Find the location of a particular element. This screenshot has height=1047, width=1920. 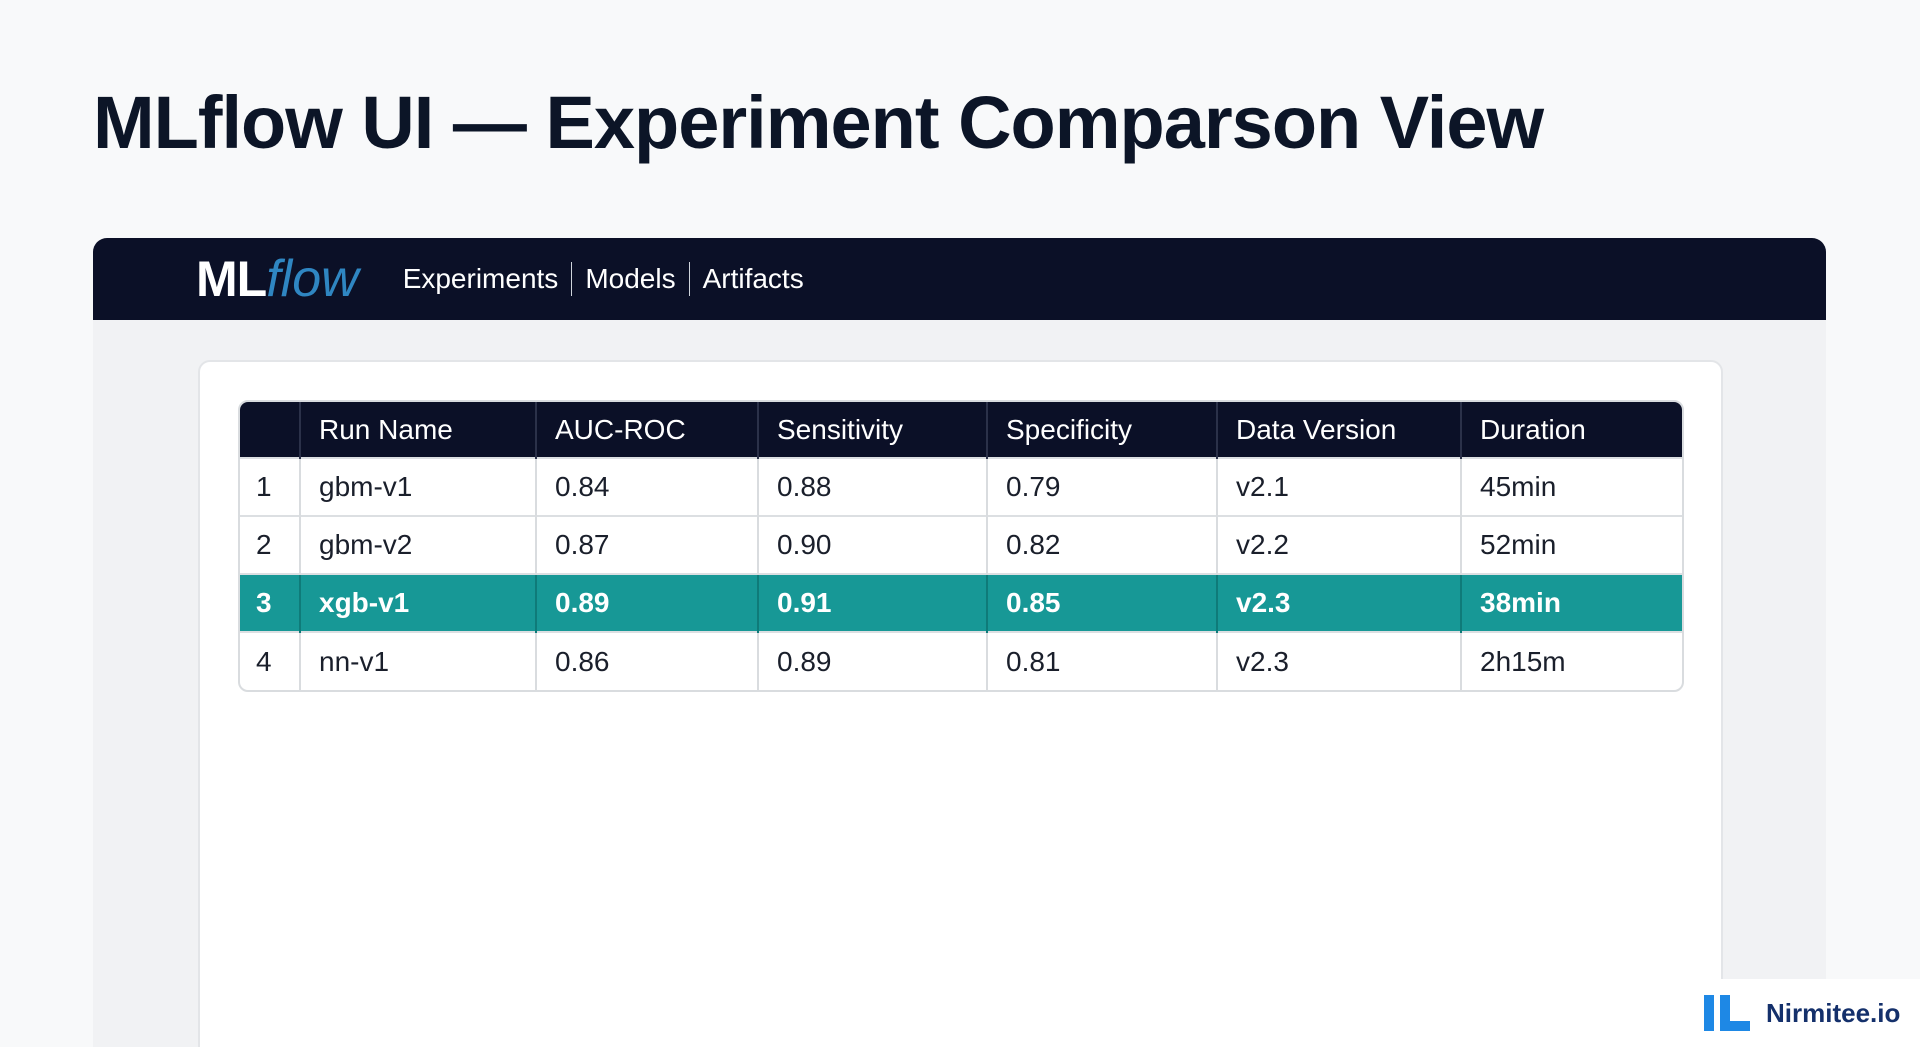

logo-ml-text: ML is located at coordinates (231, 279).